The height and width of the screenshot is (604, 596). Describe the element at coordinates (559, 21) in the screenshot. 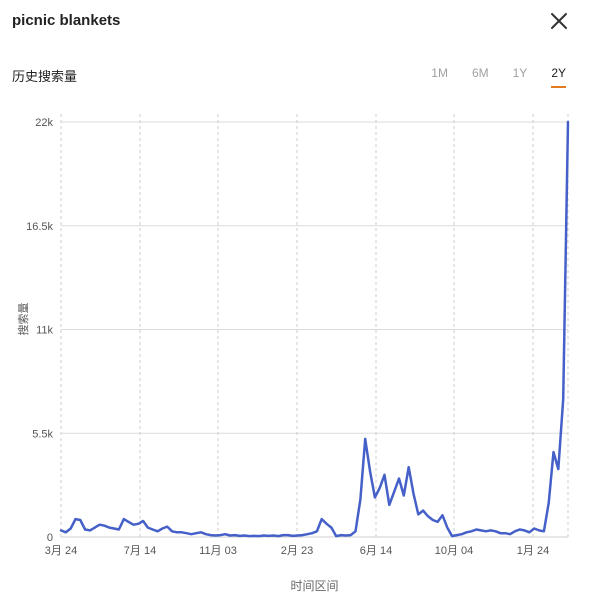

I see `close-icon` at that location.